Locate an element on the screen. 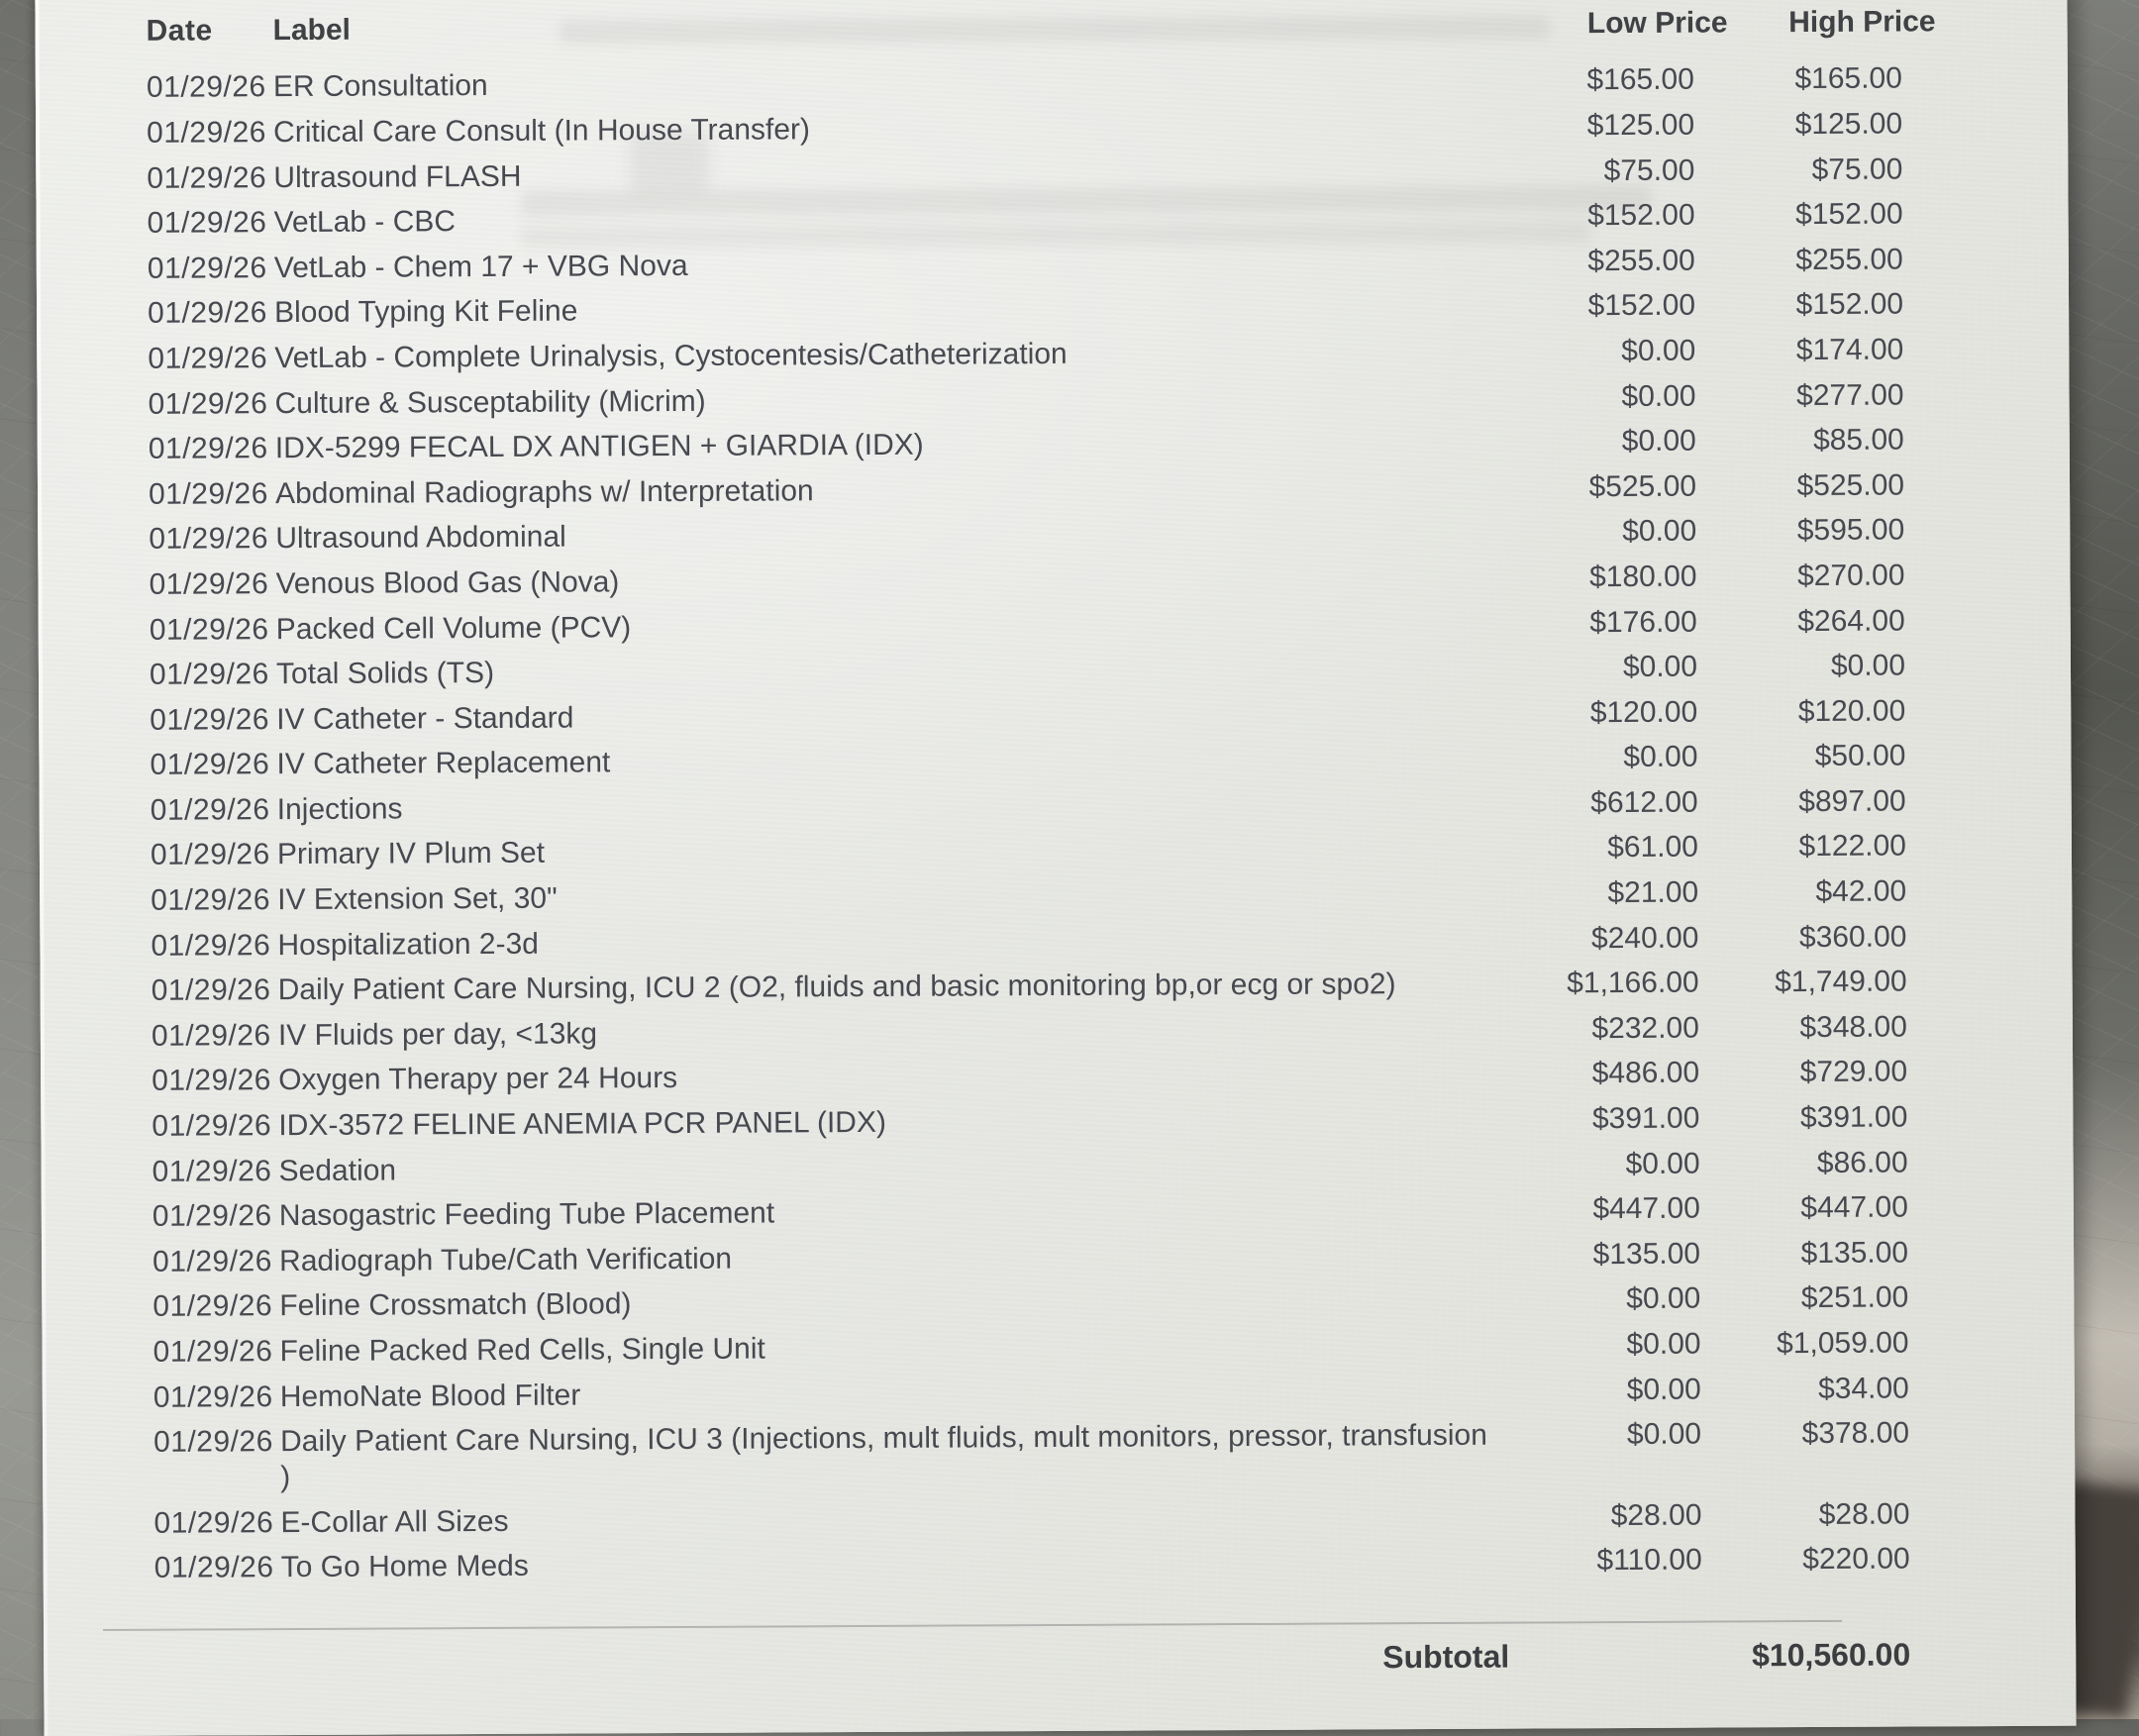 The width and height of the screenshot is (2139, 1736). table-row: 01/29/26 To Go Home Meds $110.00 $220.00 is located at coordinates (1060, 1563).